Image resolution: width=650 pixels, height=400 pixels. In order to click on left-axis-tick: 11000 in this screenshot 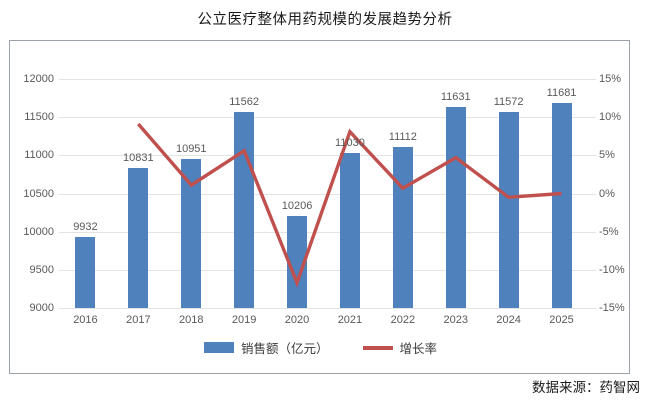, I will do `click(39, 155)`.